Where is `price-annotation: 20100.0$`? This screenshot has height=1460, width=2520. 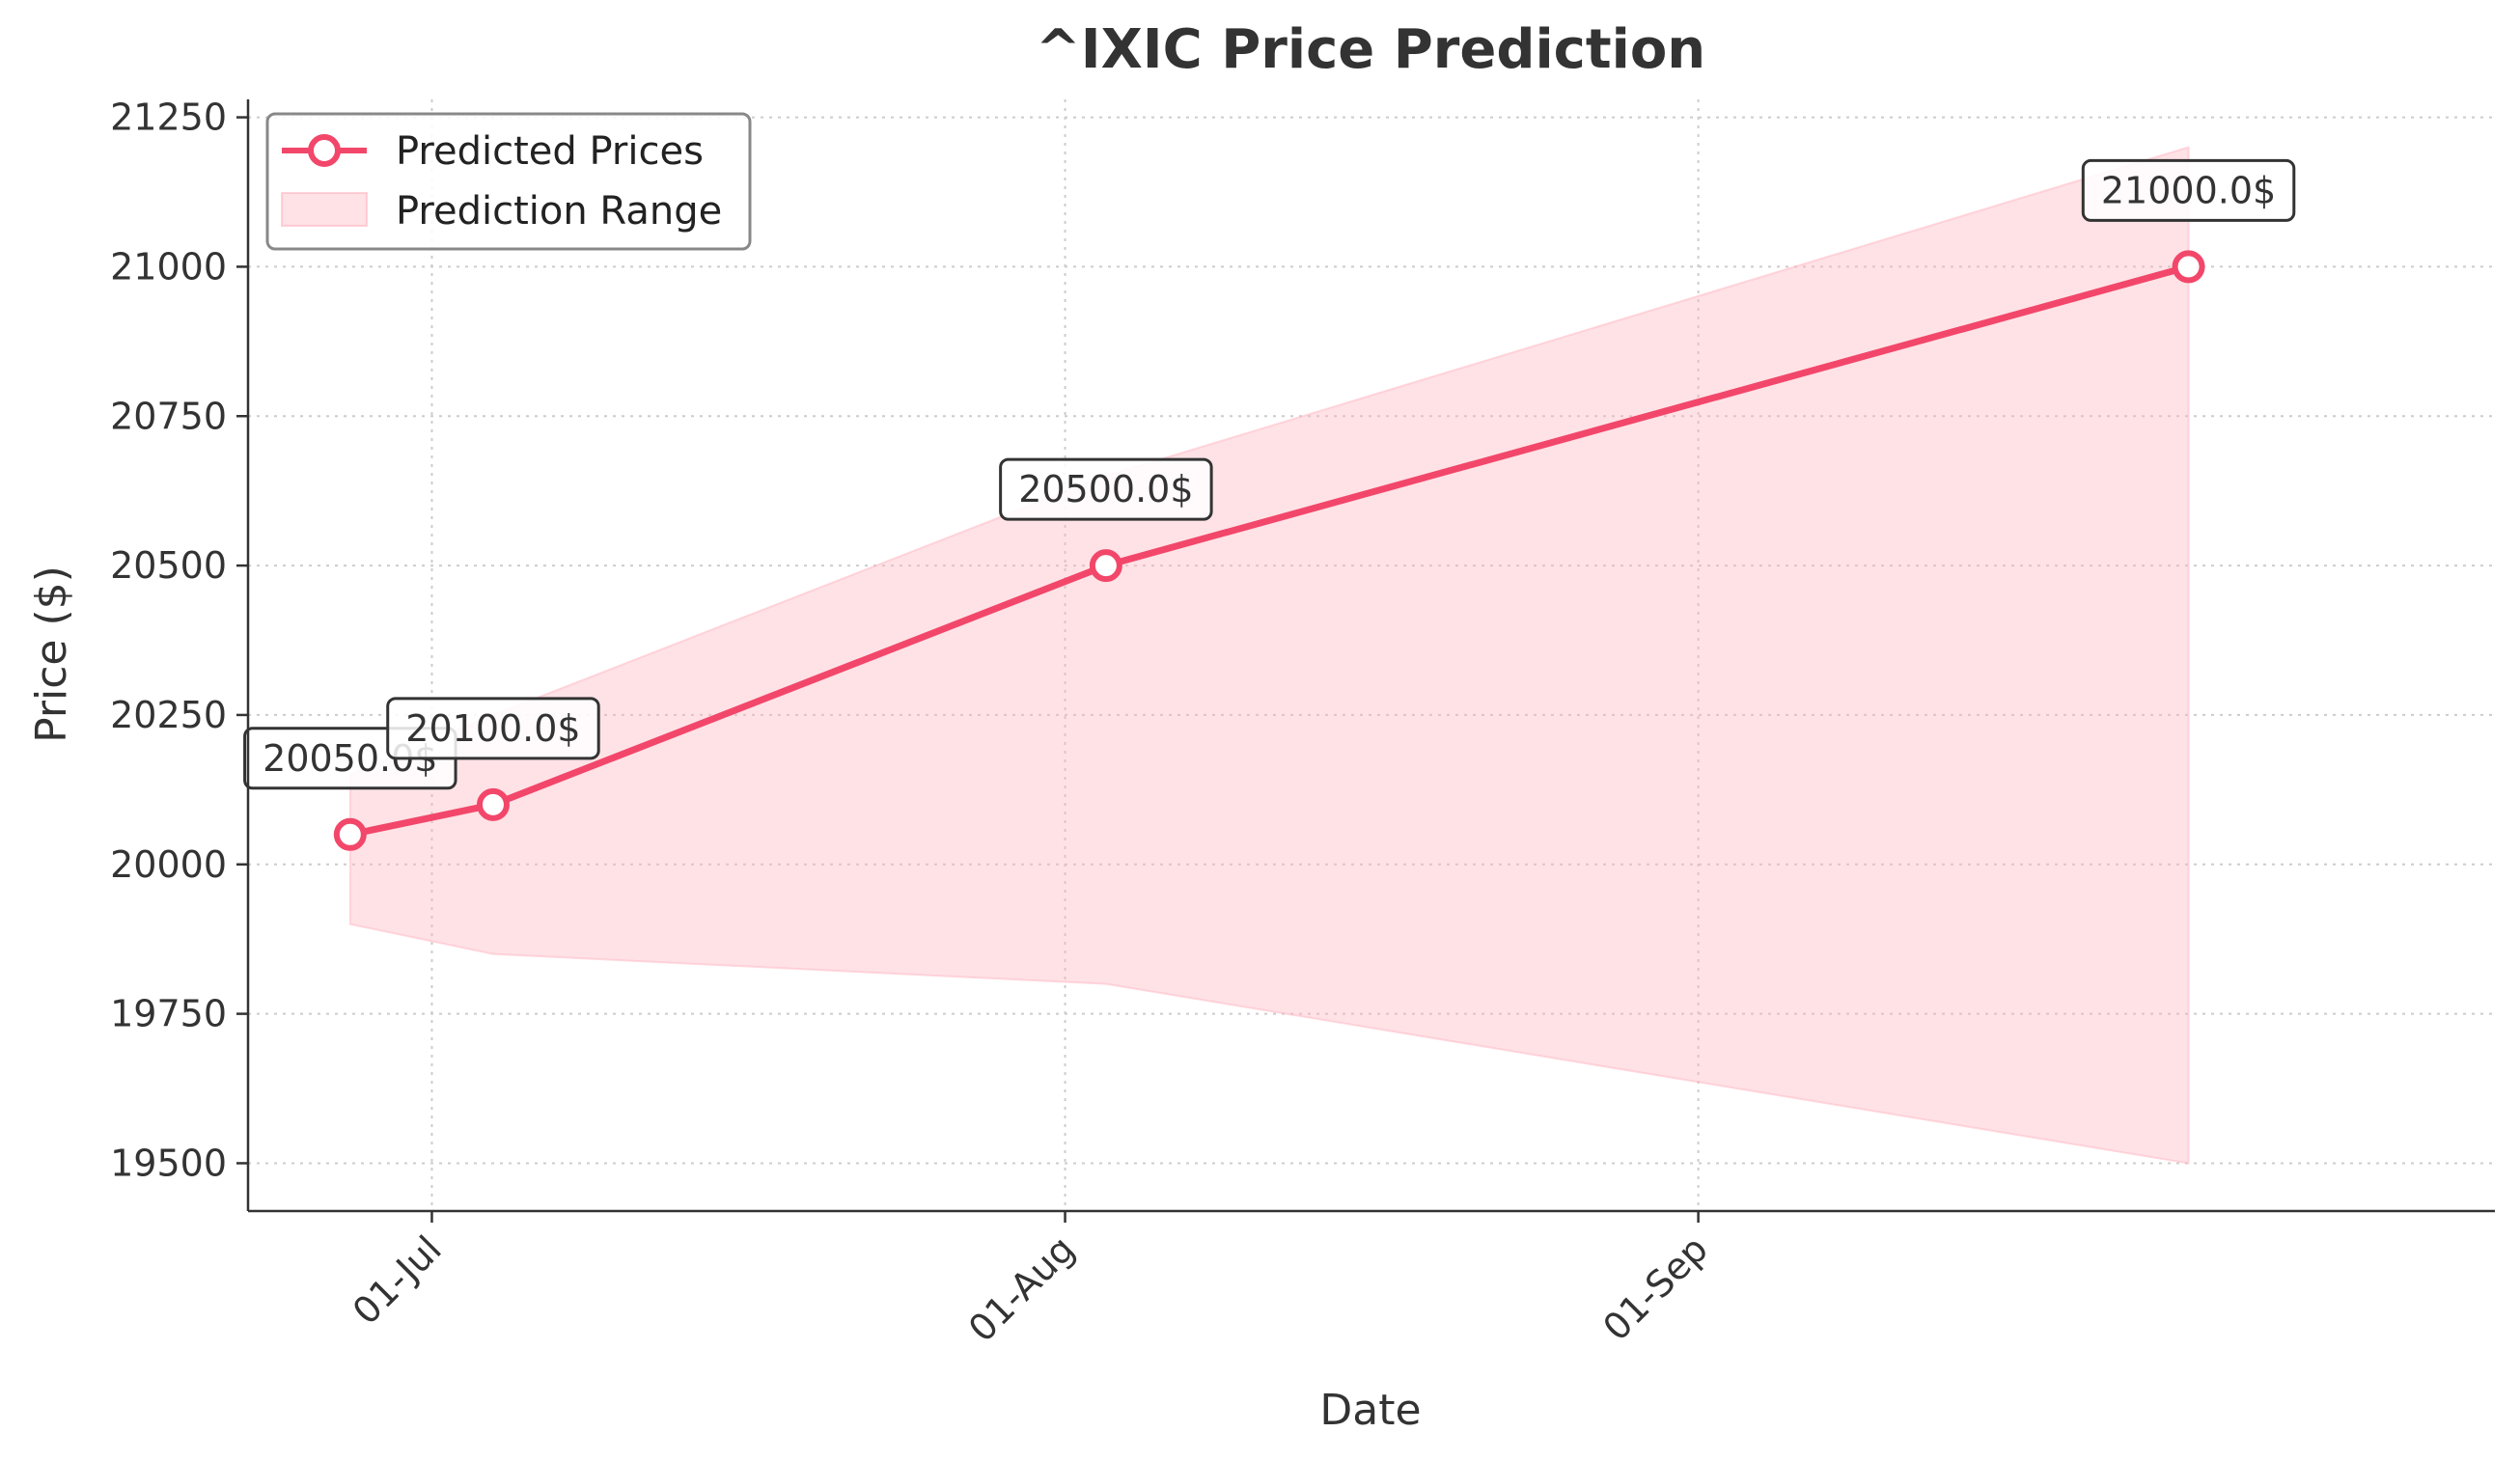 price-annotation: 20100.0$ is located at coordinates (493, 728).